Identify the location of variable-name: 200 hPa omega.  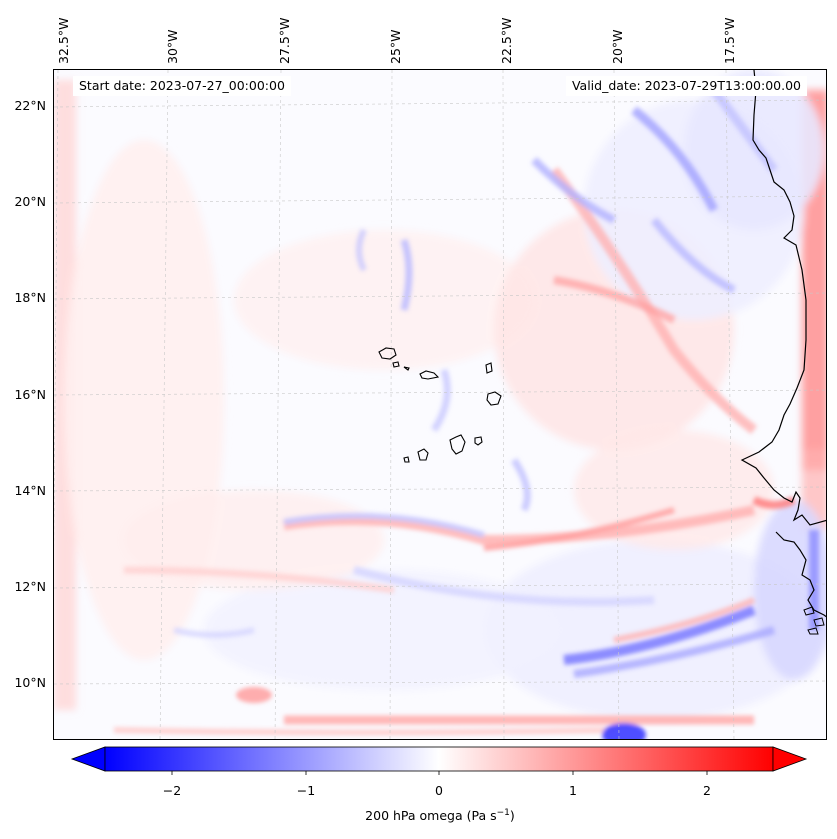
(414, 816).